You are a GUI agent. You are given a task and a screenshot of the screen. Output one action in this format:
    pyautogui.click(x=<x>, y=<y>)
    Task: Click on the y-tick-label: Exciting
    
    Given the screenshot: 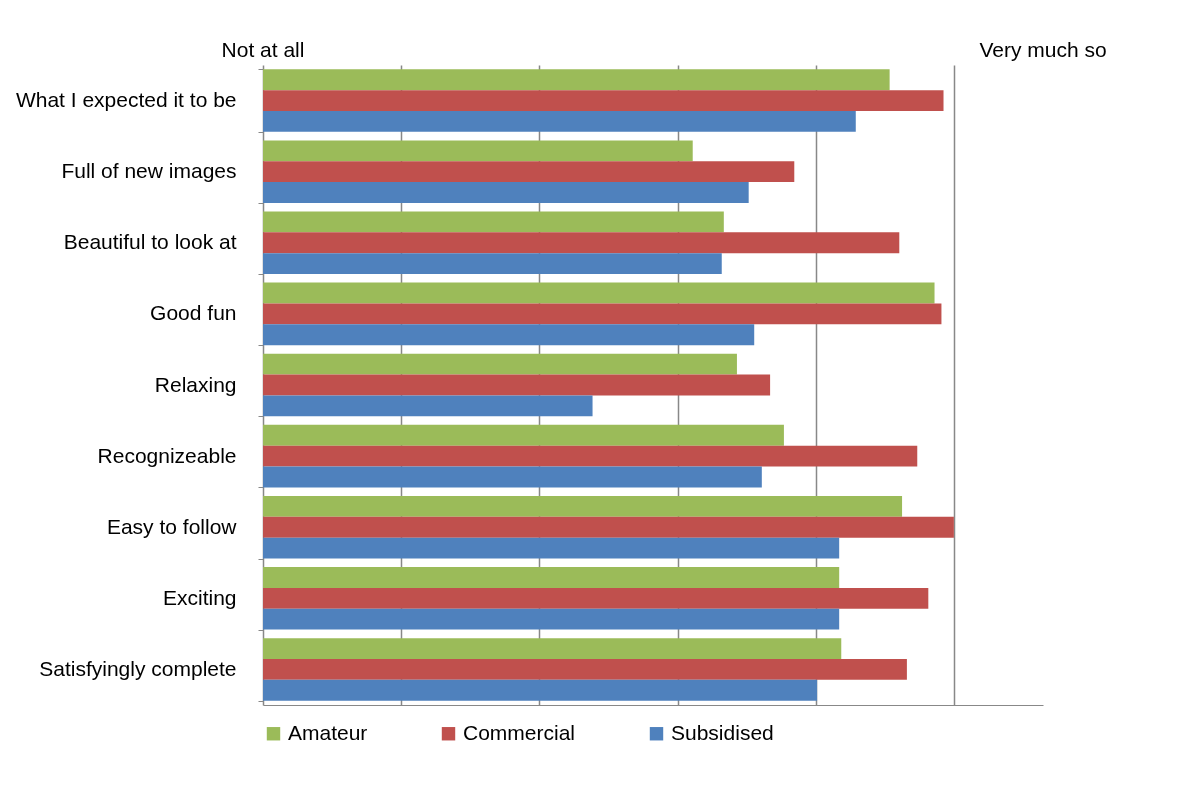 What is the action you would take?
    pyautogui.click(x=199, y=597)
    